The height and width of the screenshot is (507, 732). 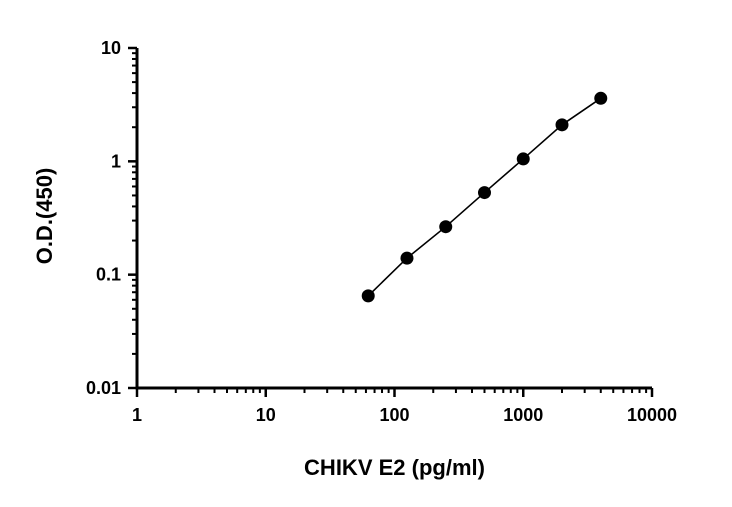 I want to click on x-tick-label: 100, so click(x=394, y=415).